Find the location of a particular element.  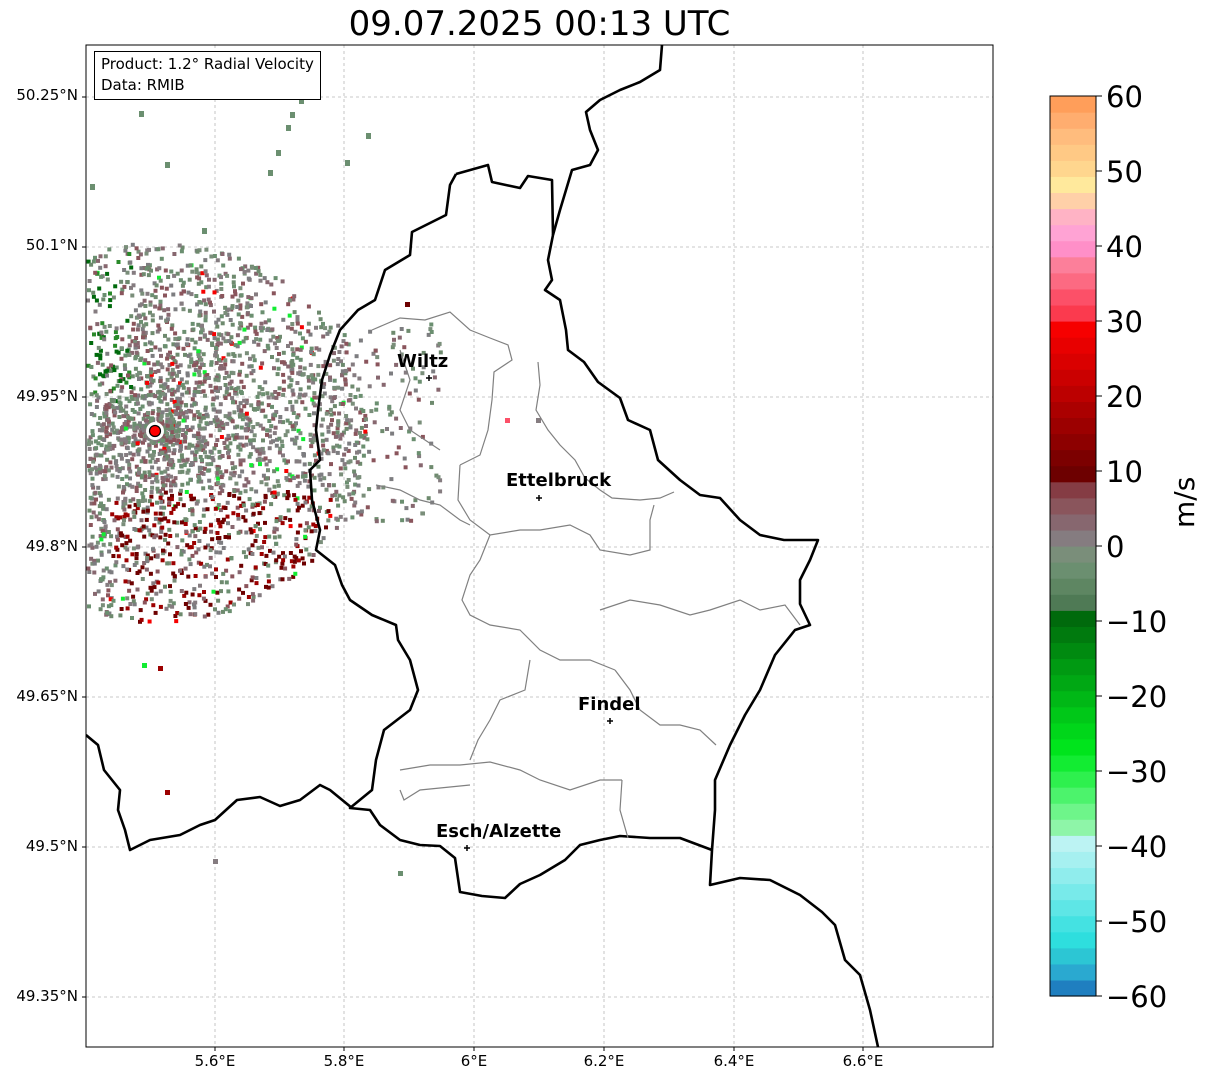

country-border is located at coordinates (219, 793).